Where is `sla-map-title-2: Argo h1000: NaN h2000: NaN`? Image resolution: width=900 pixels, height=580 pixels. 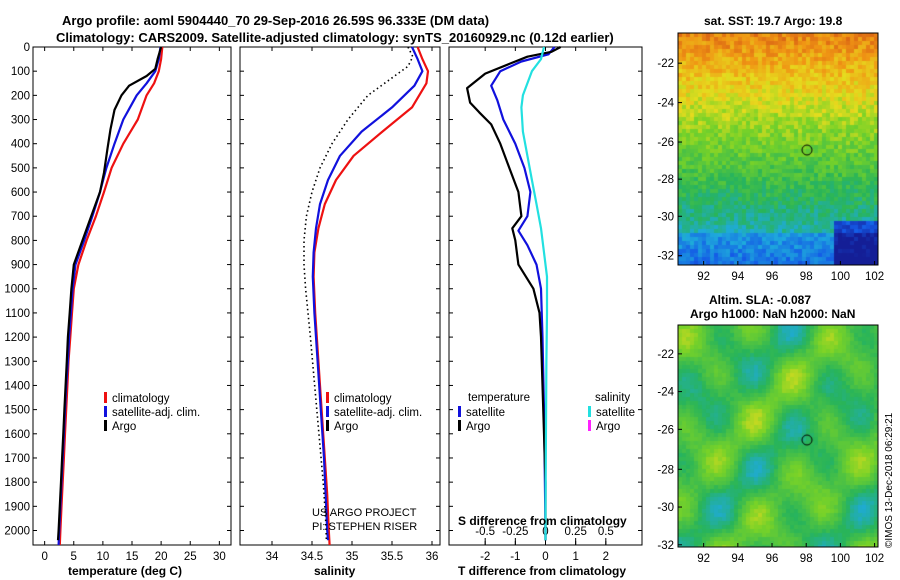 sla-map-title-2: Argo h1000: NaN h2000: NaN is located at coordinates (773, 314).